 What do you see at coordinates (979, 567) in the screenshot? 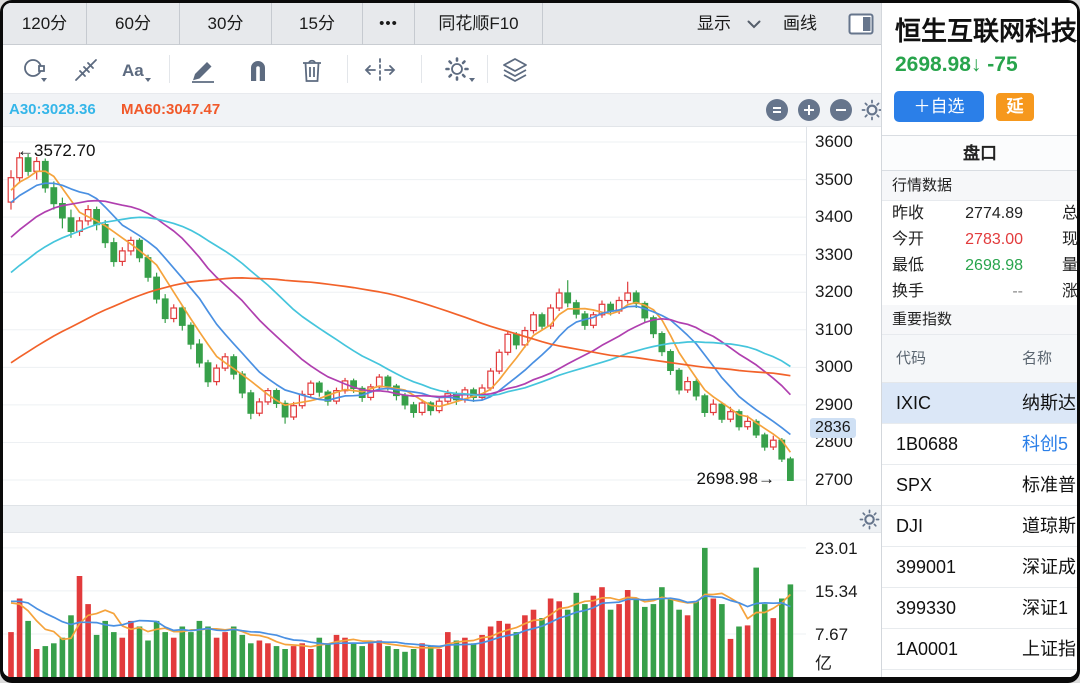
I see `index-row-399001: 399001 深证成` at bounding box center [979, 567].